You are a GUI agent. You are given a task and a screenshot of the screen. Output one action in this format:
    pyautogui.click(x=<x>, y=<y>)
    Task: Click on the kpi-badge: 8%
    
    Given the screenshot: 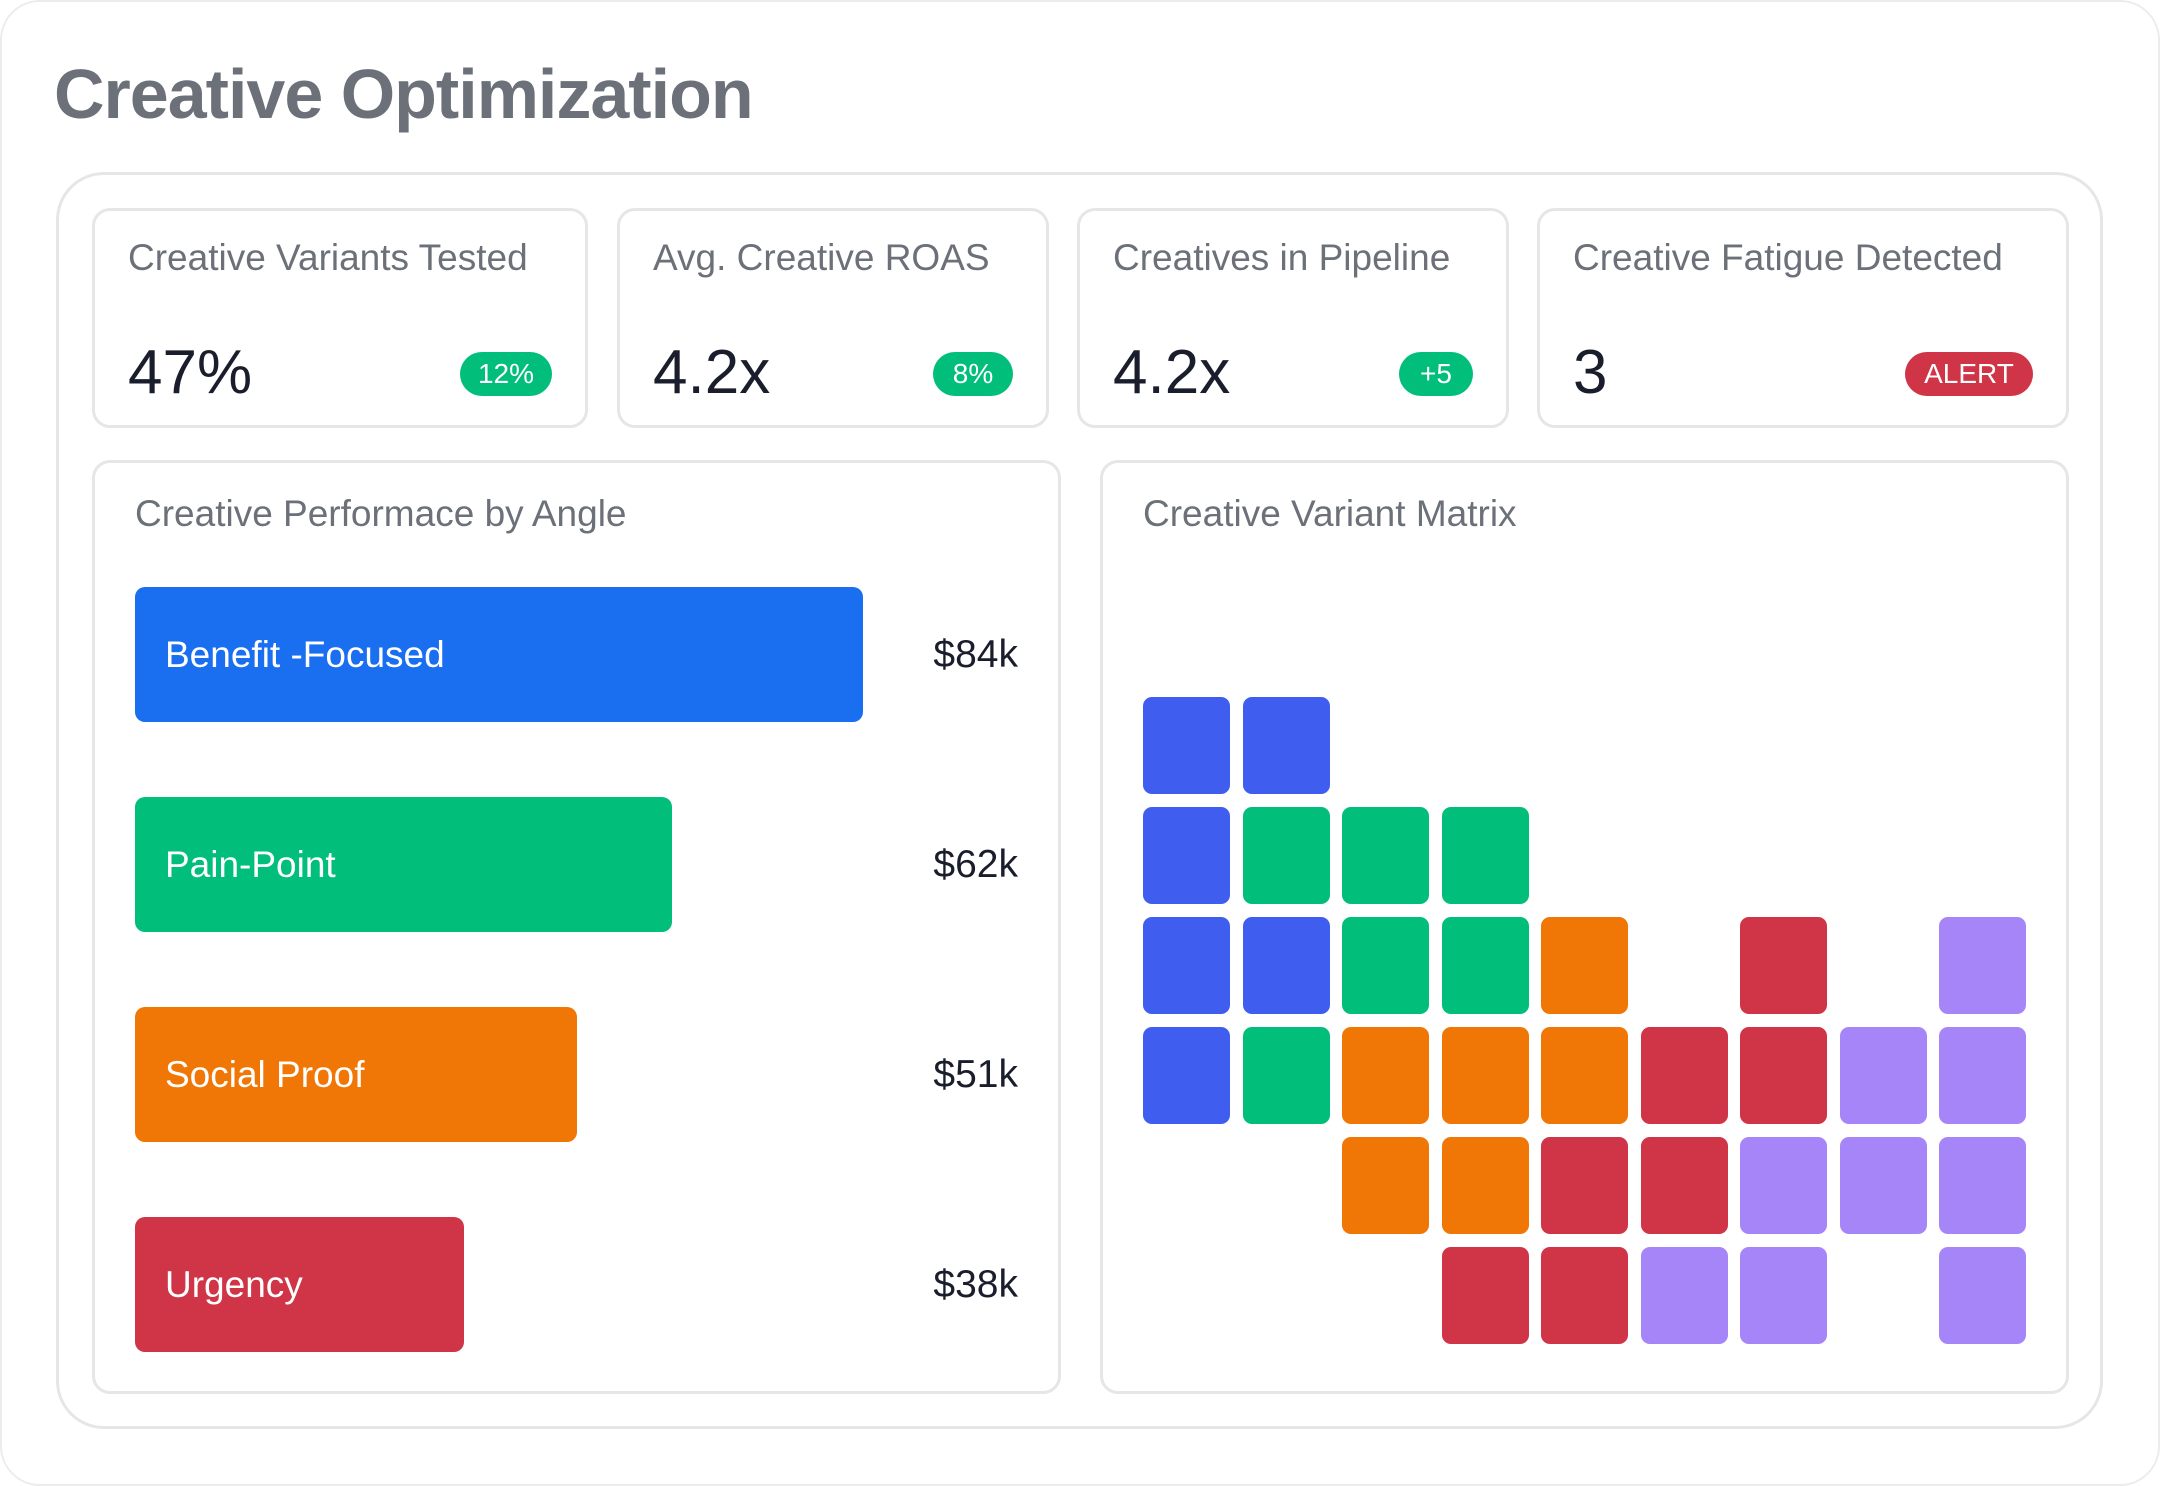 What is the action you would take?
    pyautogui.click(x=973, y=374)
    